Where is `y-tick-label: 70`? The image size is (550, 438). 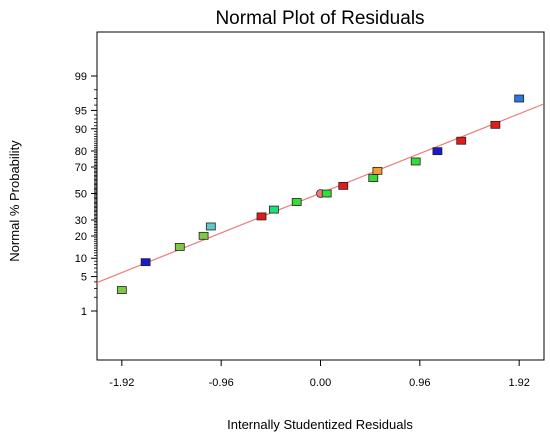 y-tick-label: 70 is located at coordinates (81, 168).